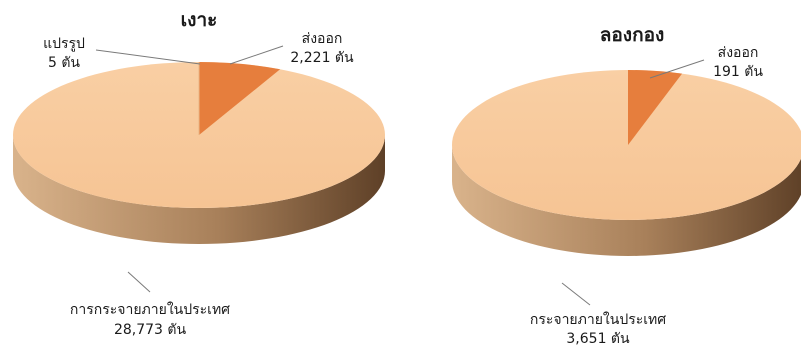 This screenshot has width=801, height=347. I want to click on chart-title-rambutan: เงาะ, so click(199, 20).